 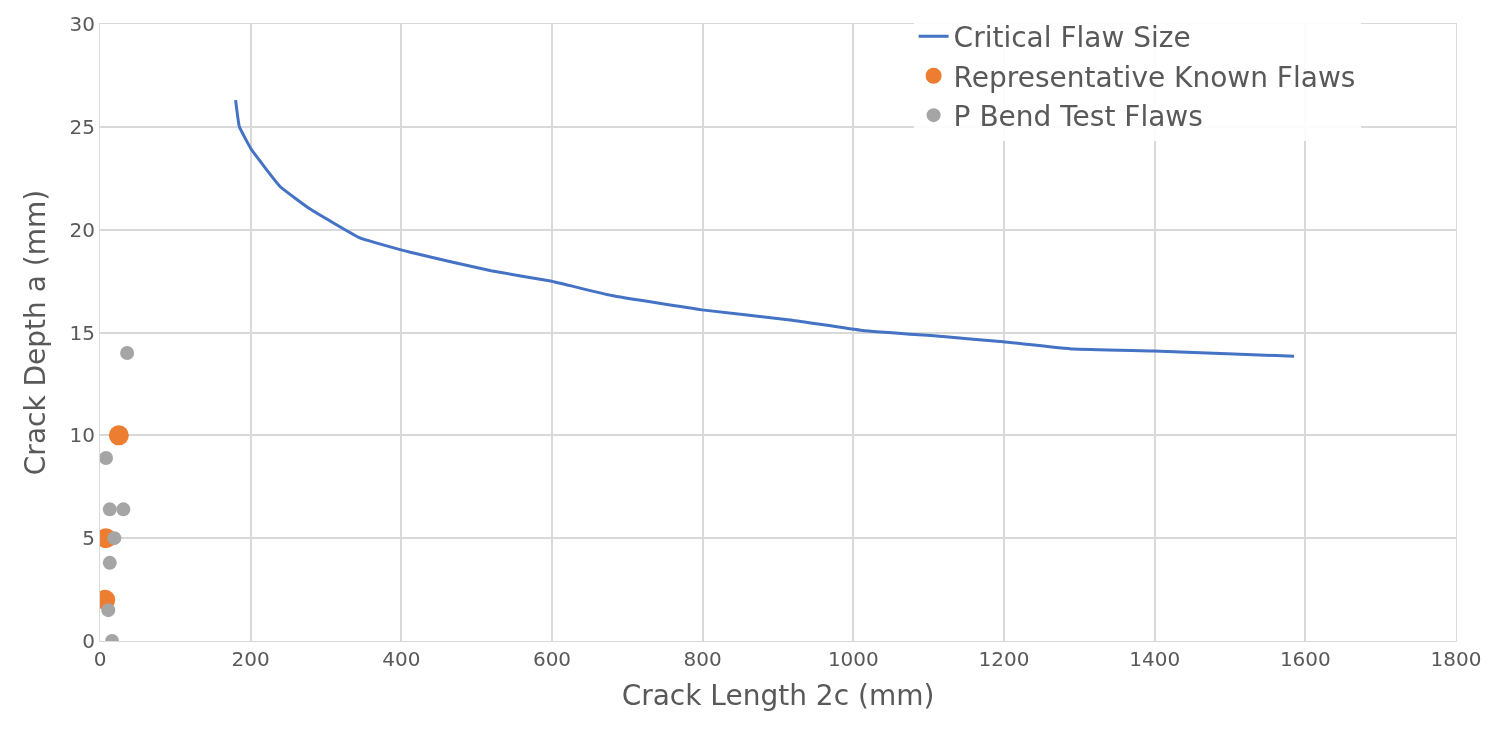 I want to click on x-axis-title: Crack Length 2c (mm), so click(x=778, y=696).